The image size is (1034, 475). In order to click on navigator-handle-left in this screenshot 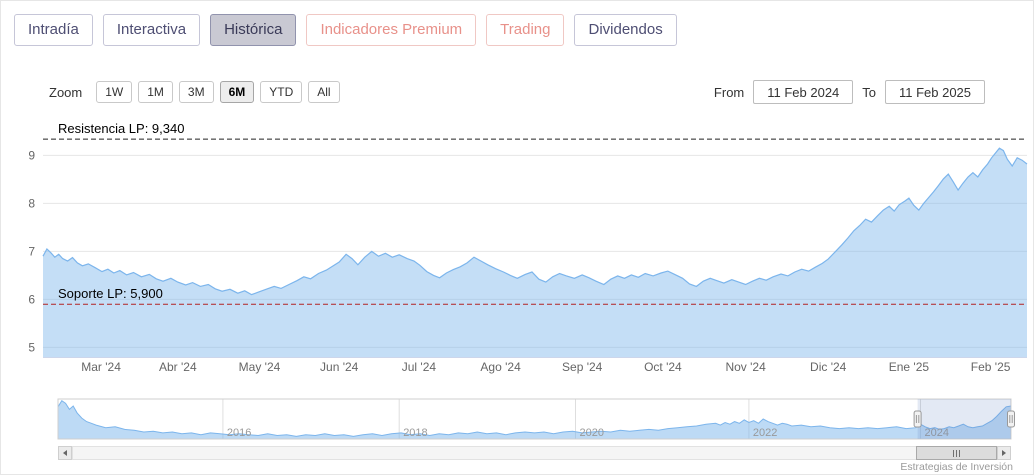, I will do `click(917, 419)`.